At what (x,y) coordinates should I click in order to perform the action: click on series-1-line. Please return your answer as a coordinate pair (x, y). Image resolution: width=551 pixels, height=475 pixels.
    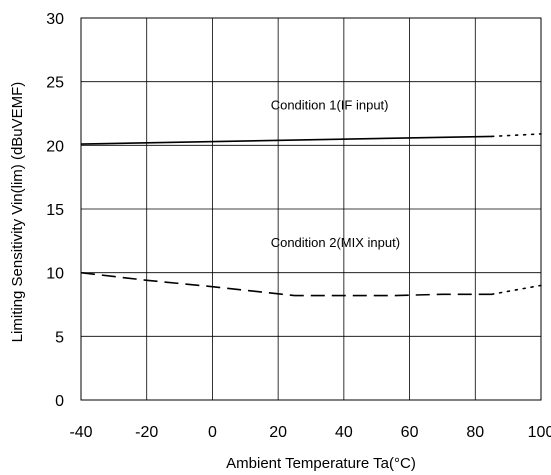
    Looking at the image, I should click on (286, 140).